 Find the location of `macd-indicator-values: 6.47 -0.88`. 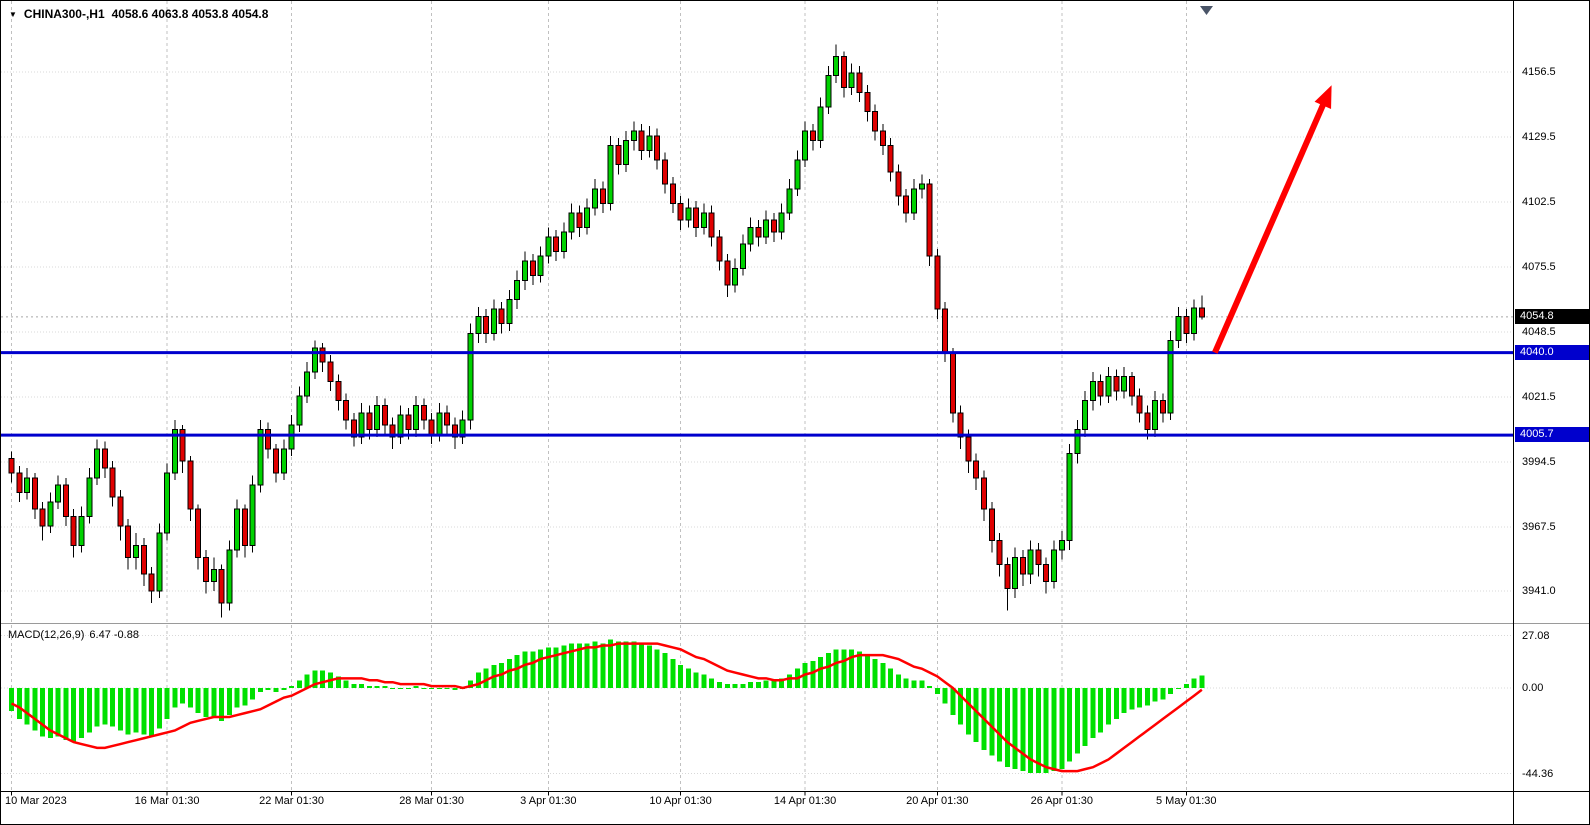

macd-indicator-values: 6.47 -0.88 is located at coordinates (114, 635).